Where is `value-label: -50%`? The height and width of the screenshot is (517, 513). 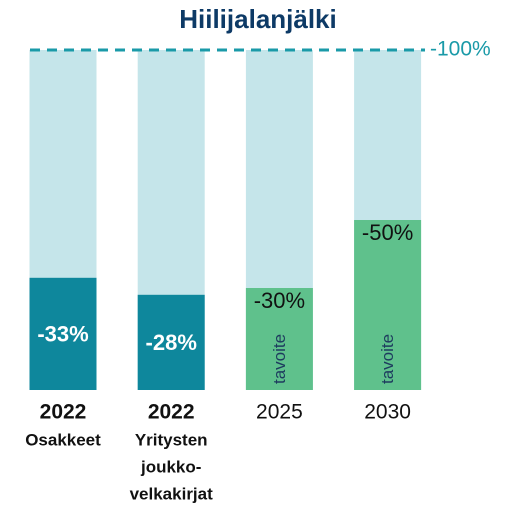
value-label: -50% is located at coordinates (387, 232).